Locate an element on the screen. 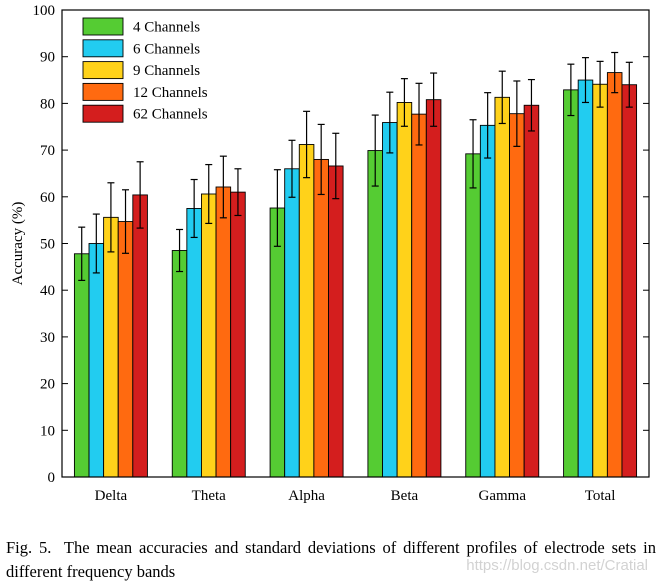  y-tick-label: 30 is located at coordinates (47, 338).